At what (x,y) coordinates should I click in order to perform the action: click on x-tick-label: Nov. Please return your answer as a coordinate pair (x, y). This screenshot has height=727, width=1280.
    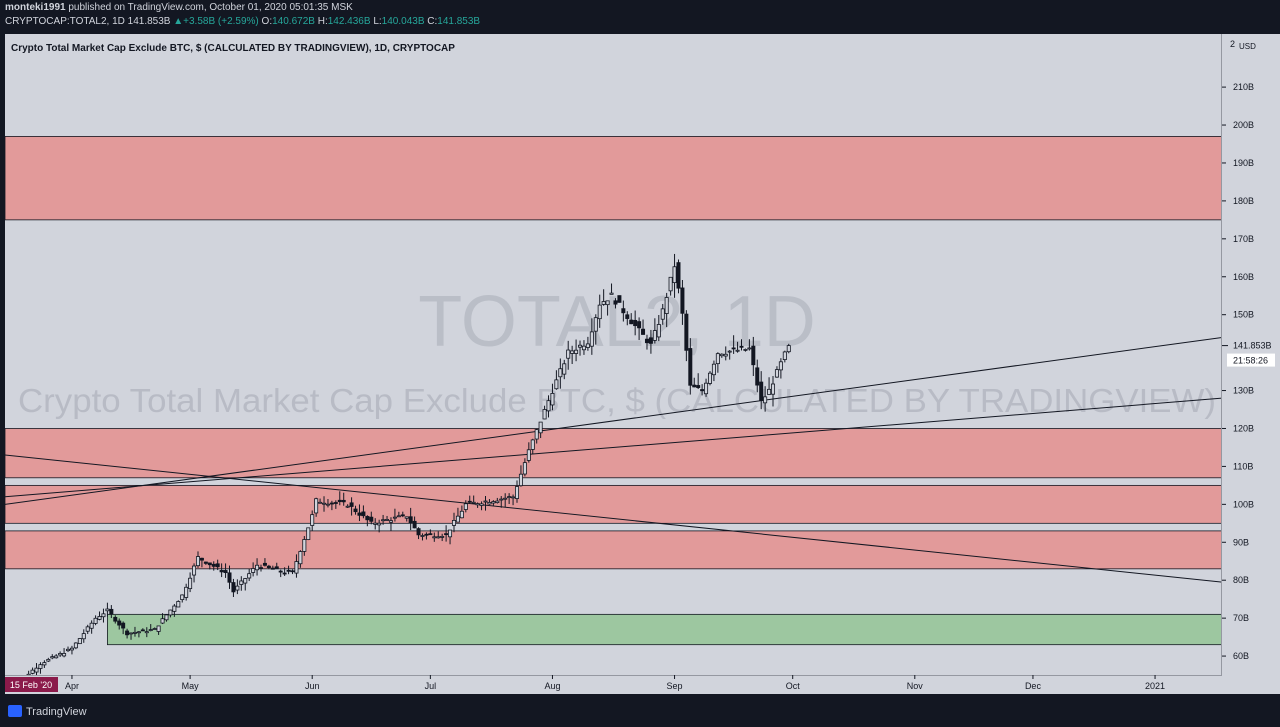
    Looking at the image, I should click on (915, 686).